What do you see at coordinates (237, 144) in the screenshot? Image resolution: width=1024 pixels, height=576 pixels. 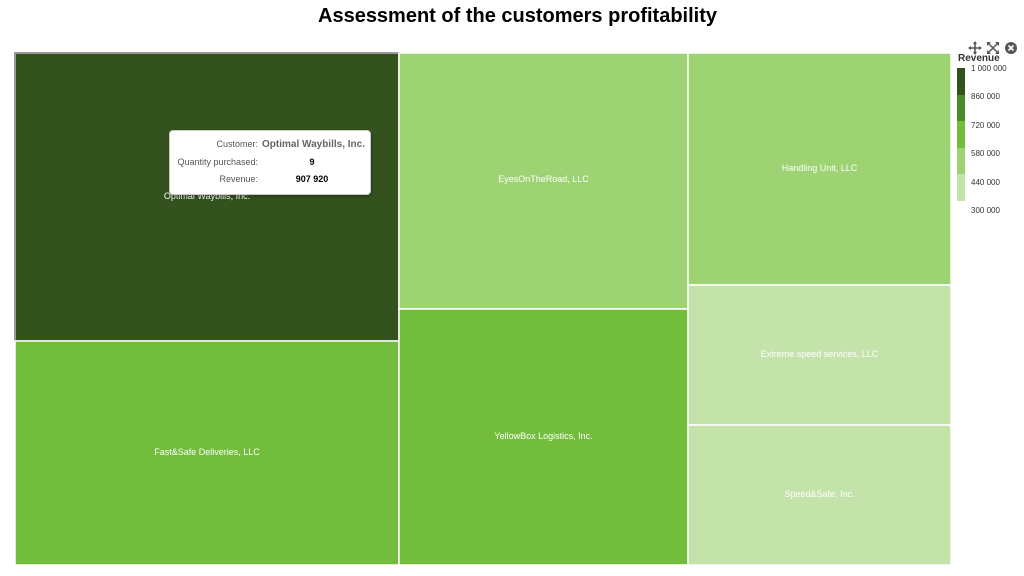 I see `tooltip-customer-label: Customer:` at bounding box center [237, 144].